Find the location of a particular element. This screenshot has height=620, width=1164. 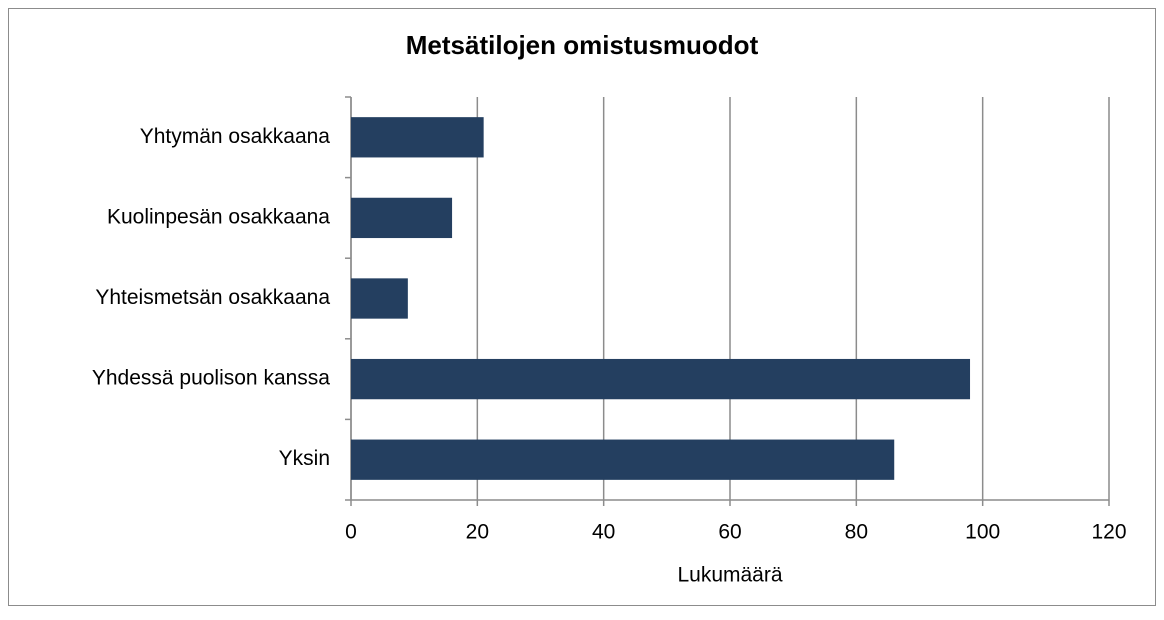

x-tick-label: 100 is located at coordinates (982, 532).